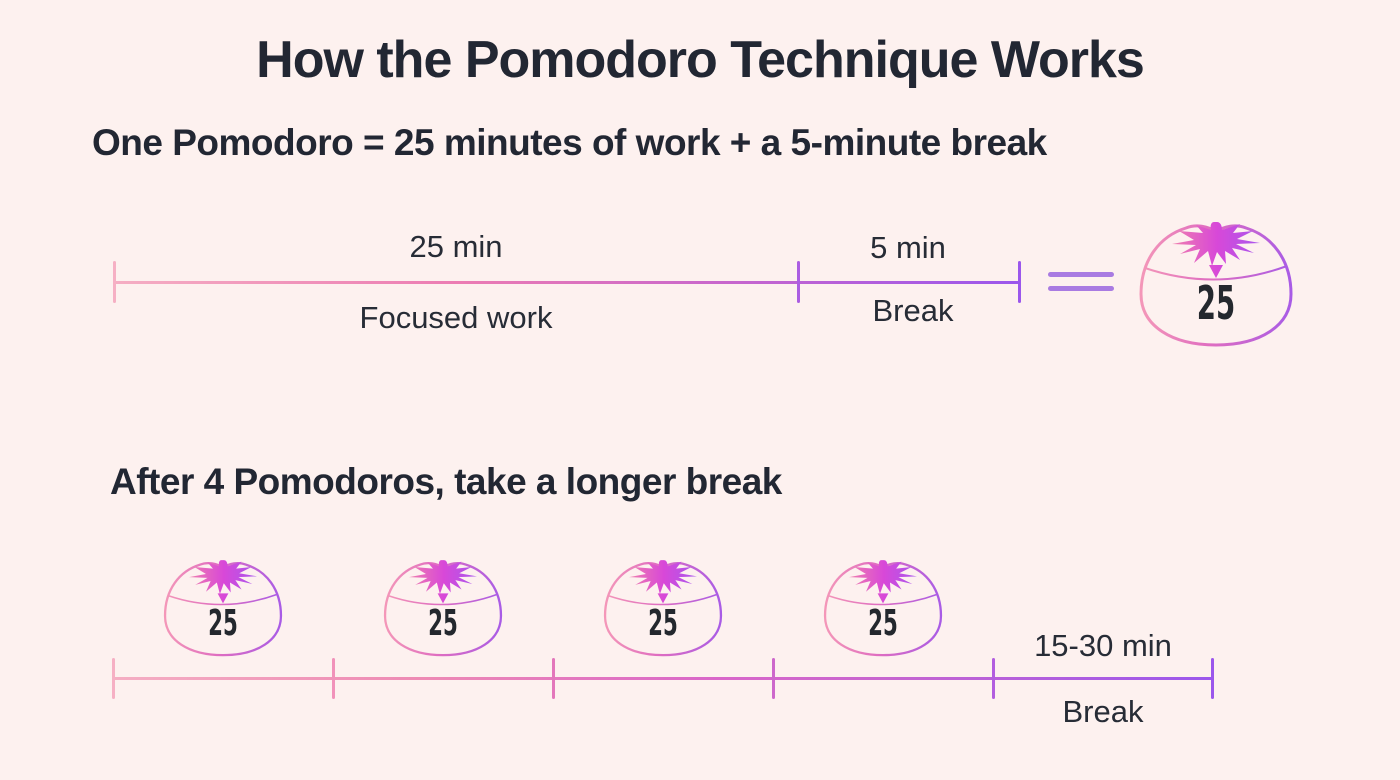 Image resolution: width=1400 pixels, height=780 pixels. Describe the element at coordinates (456, 246) in the screenshot. I see `work-duration-label: 25 min` at that location.